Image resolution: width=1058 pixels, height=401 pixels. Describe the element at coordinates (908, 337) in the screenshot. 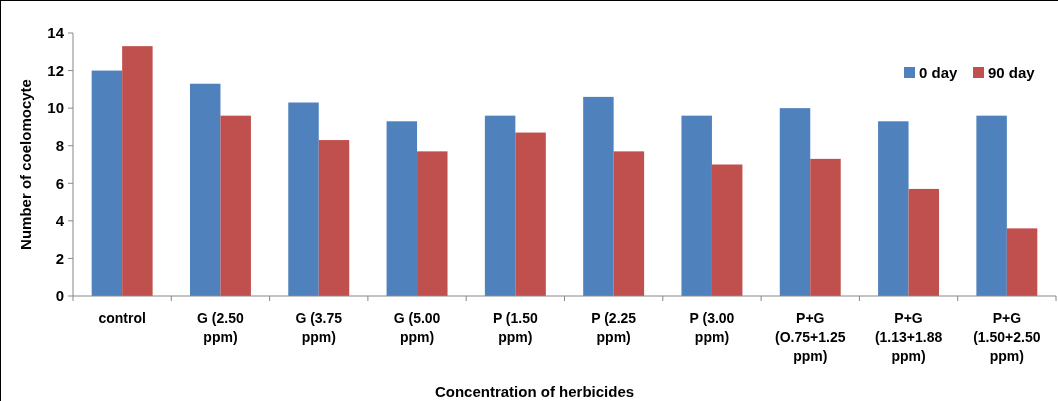

I see `x-tick-label: P+G (1.13+1.88 ppm)` at that location.